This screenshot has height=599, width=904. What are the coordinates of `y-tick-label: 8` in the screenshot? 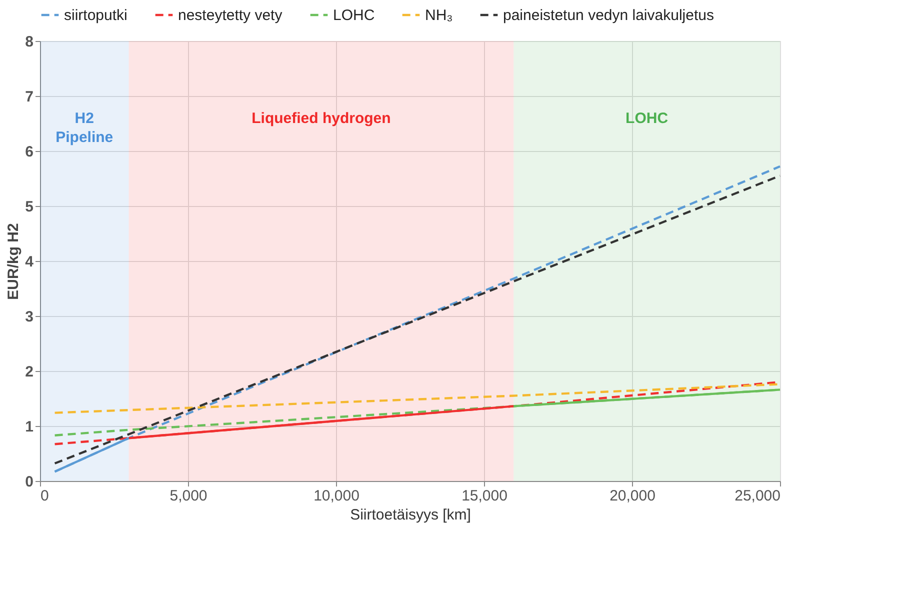 It's located at (29, 42).